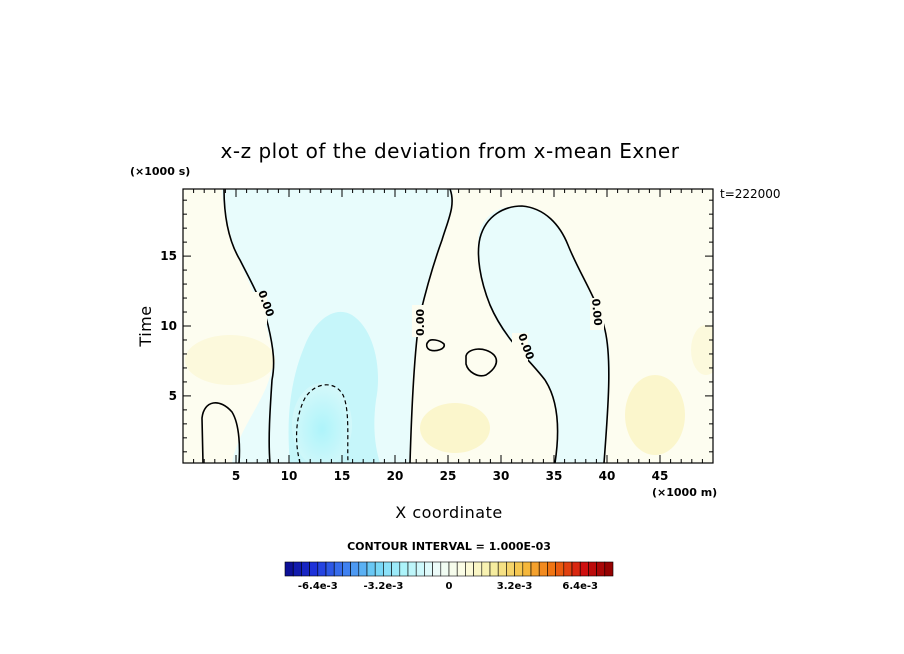 The height and width of the screenshot is (654, 904). Describe the element at coordinates (750, 194) in the screenshot. I see `time-stamp: t=222000` at that location.